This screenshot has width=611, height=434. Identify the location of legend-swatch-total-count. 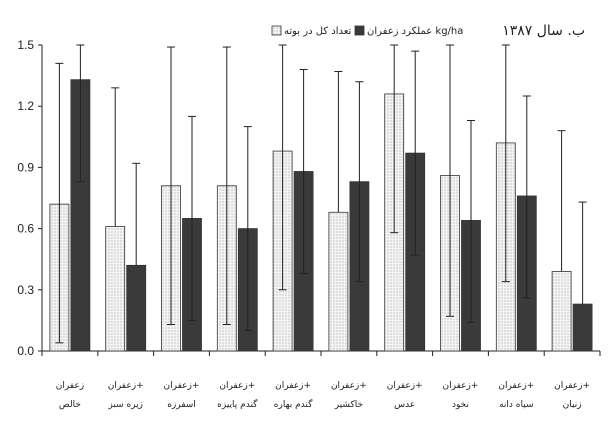
(276, 30).